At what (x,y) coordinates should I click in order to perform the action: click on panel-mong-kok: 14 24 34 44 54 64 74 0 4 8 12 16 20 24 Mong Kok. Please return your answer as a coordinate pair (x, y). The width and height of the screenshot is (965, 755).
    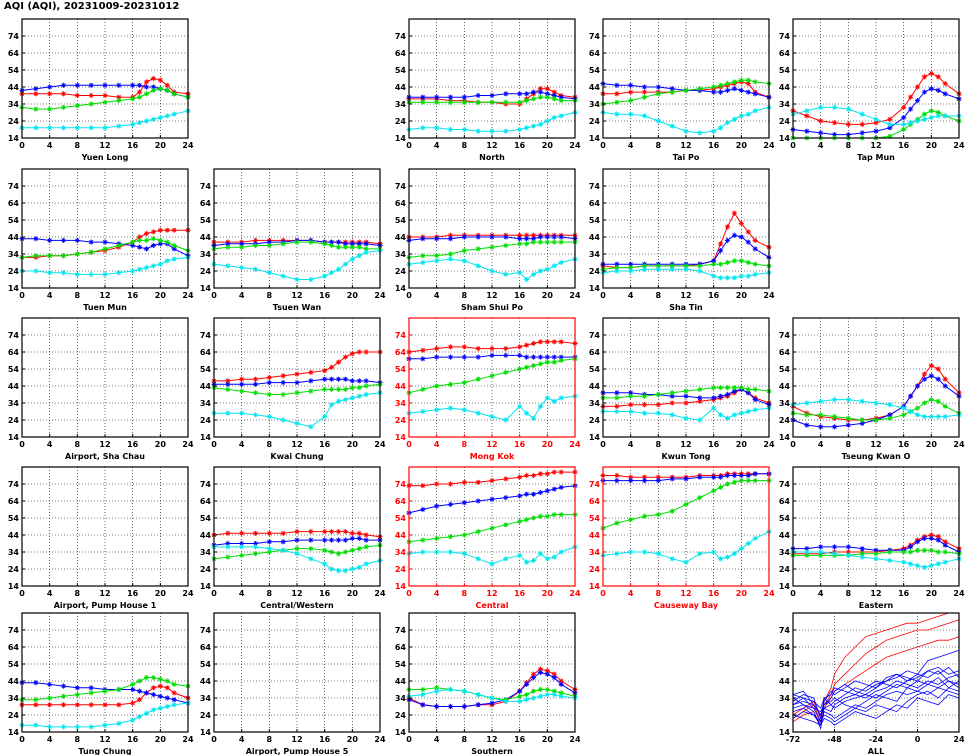
    Looking at the image, I should click on (488, 389).